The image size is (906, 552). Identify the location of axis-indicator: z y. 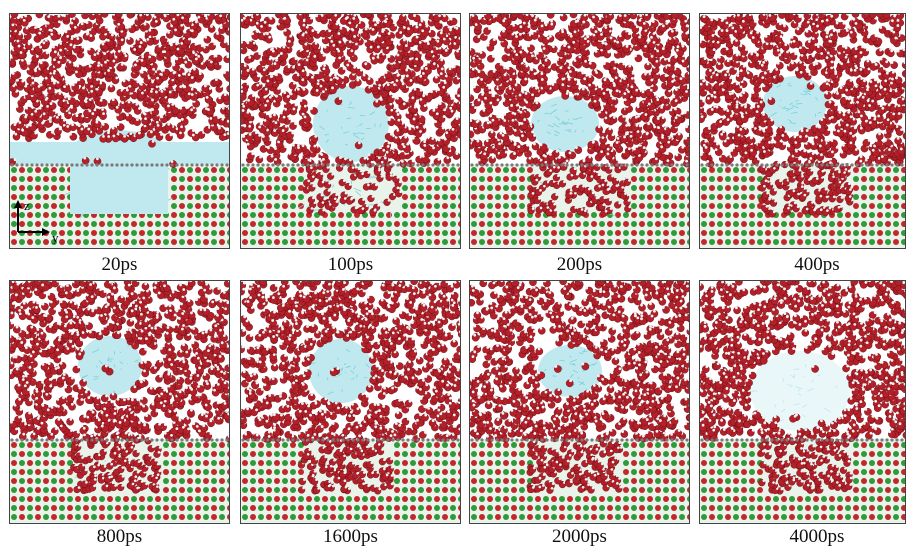
(36, 221).